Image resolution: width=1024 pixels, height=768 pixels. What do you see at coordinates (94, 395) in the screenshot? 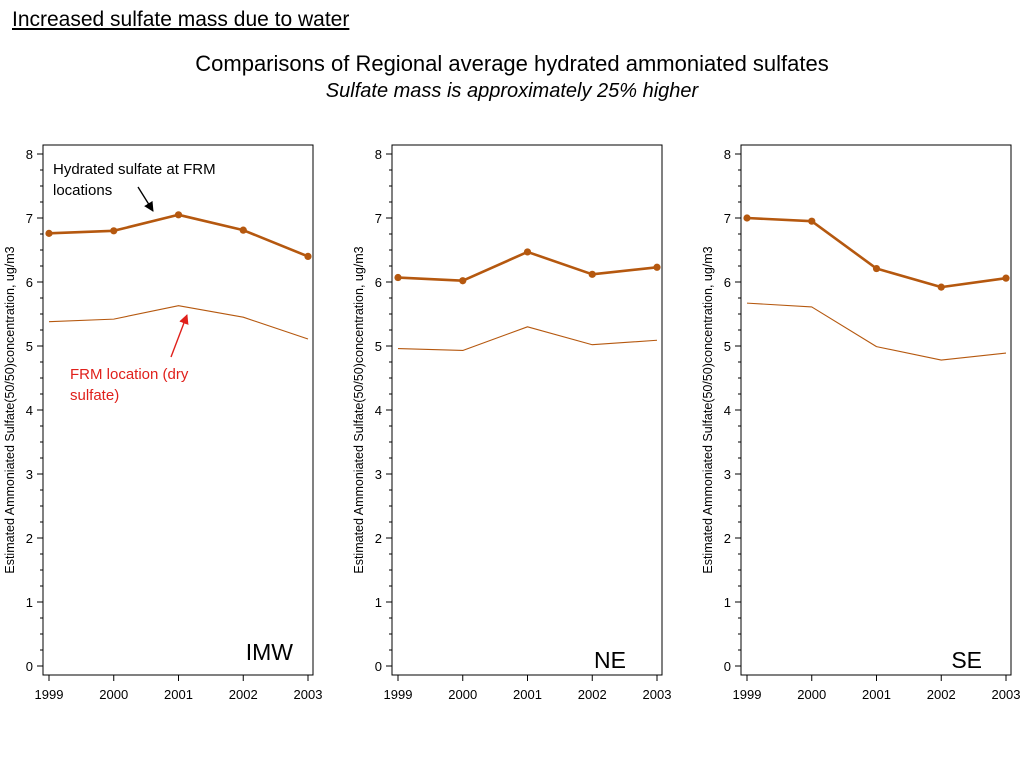
I see `annotation-text: sulfate)` at bounding box center [94, 395].